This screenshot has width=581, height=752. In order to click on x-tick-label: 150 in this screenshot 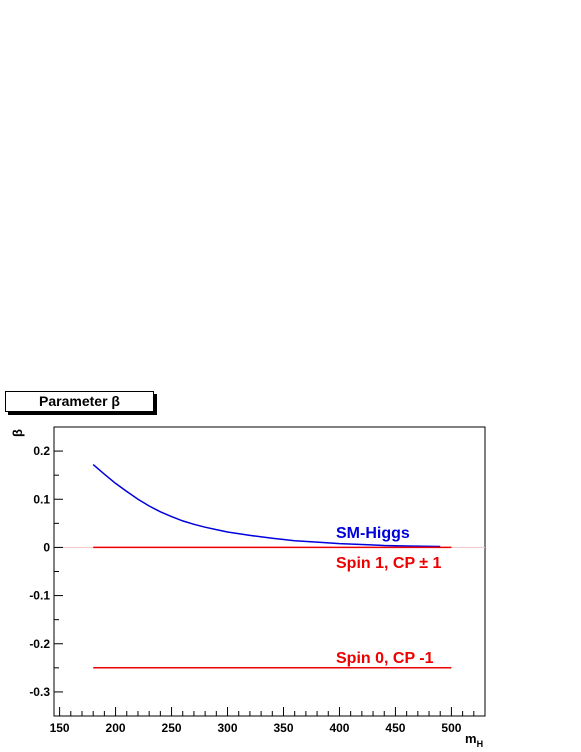, I will do `click(60, 728)`.